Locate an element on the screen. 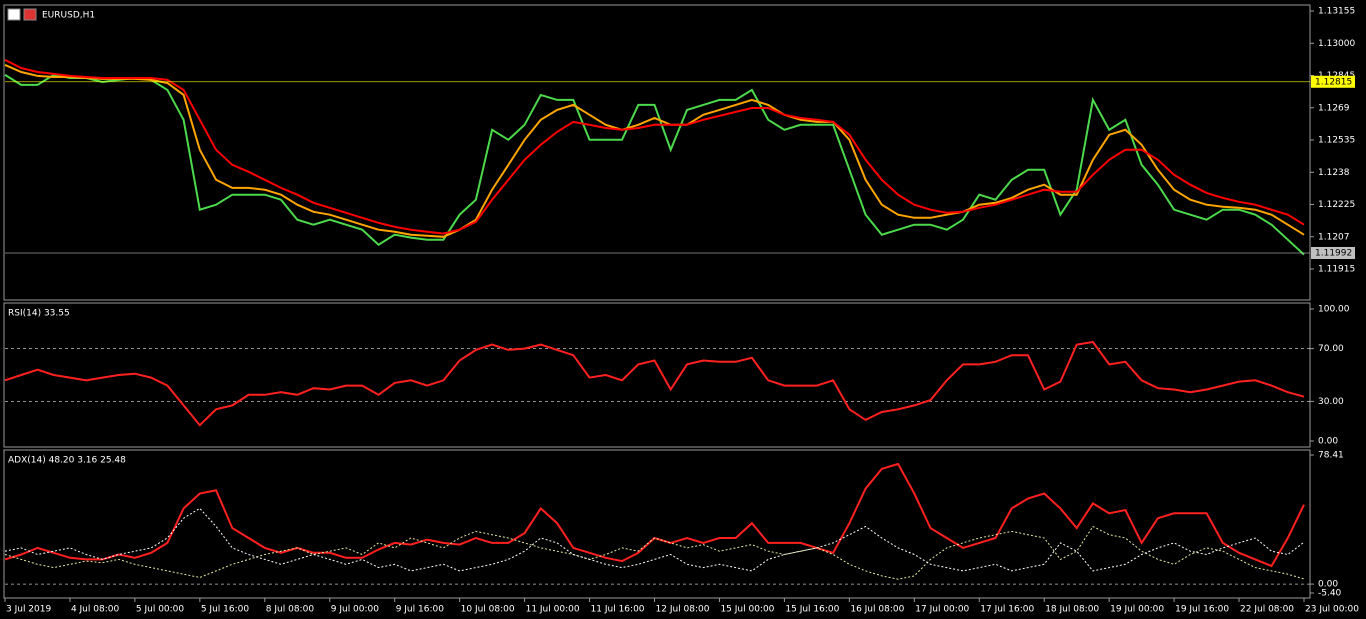 The image size is (1366, 619). x-tick-label: 17 Jul 00:00 is located at coordinates (942, 610).